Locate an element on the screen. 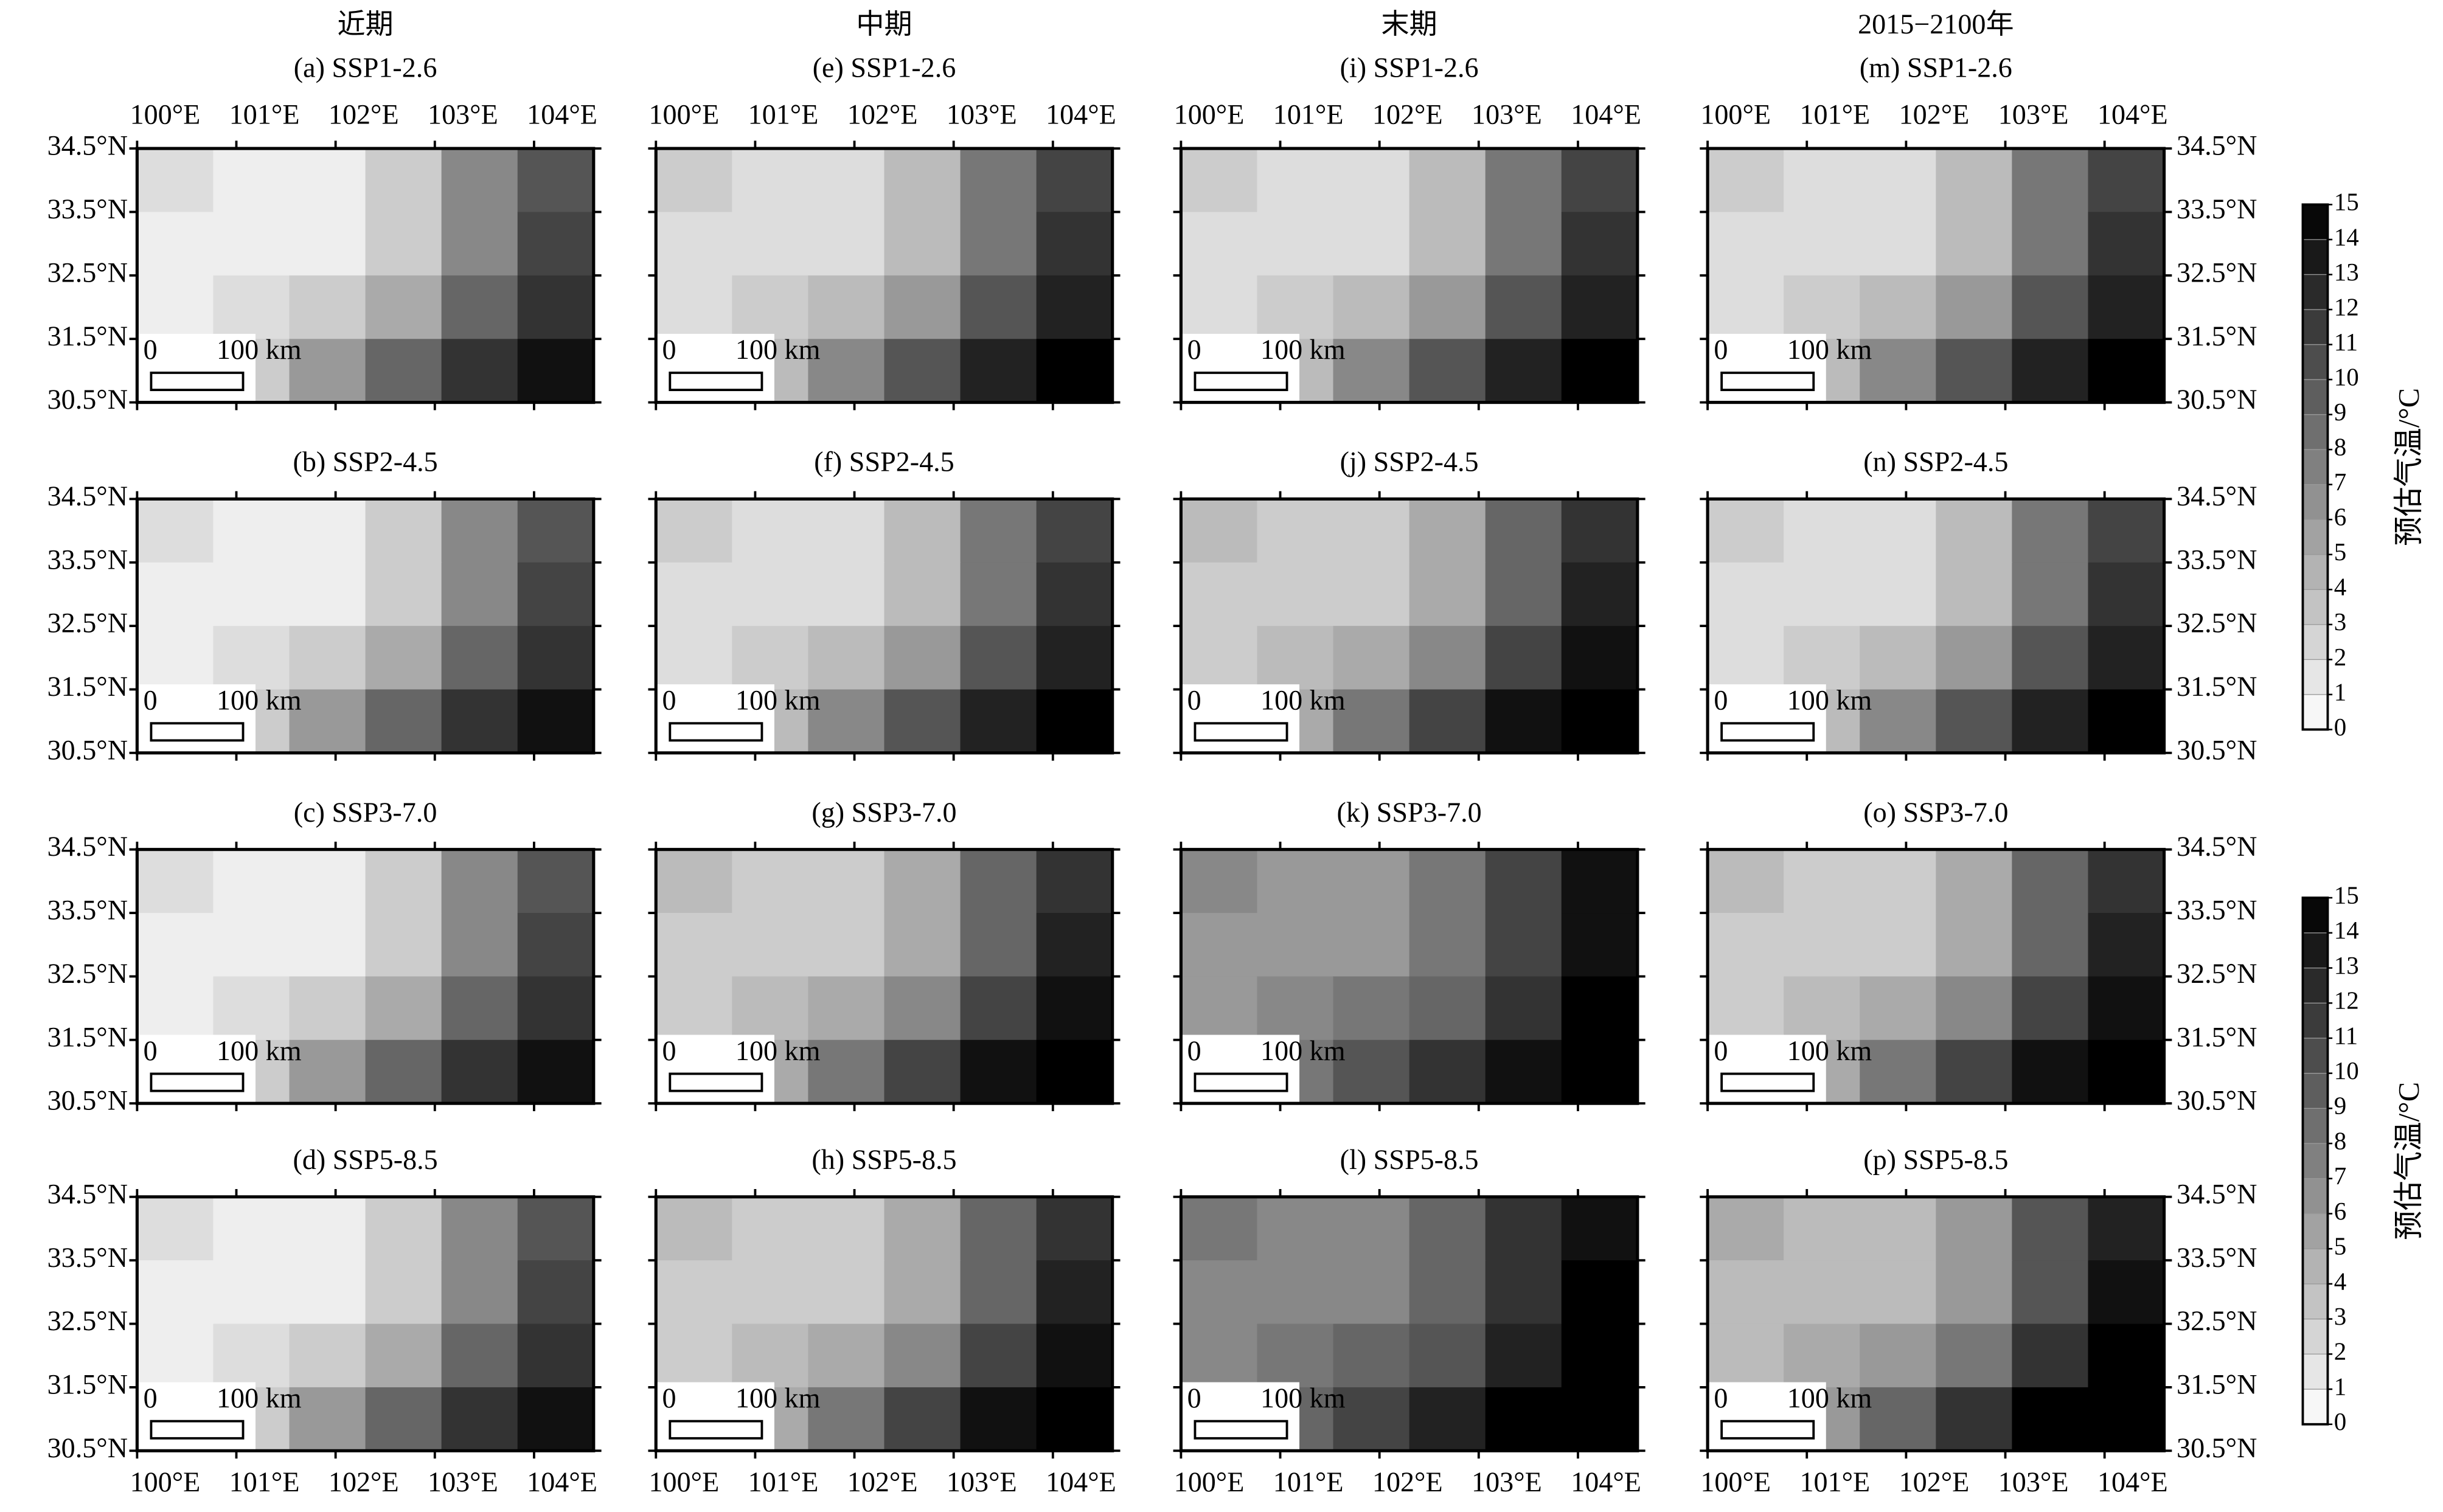 Image resolution: width=2443 pixels, height=1512 pixels. colorbar-tick-label: 7 is located at coordinates (2340, 1176).